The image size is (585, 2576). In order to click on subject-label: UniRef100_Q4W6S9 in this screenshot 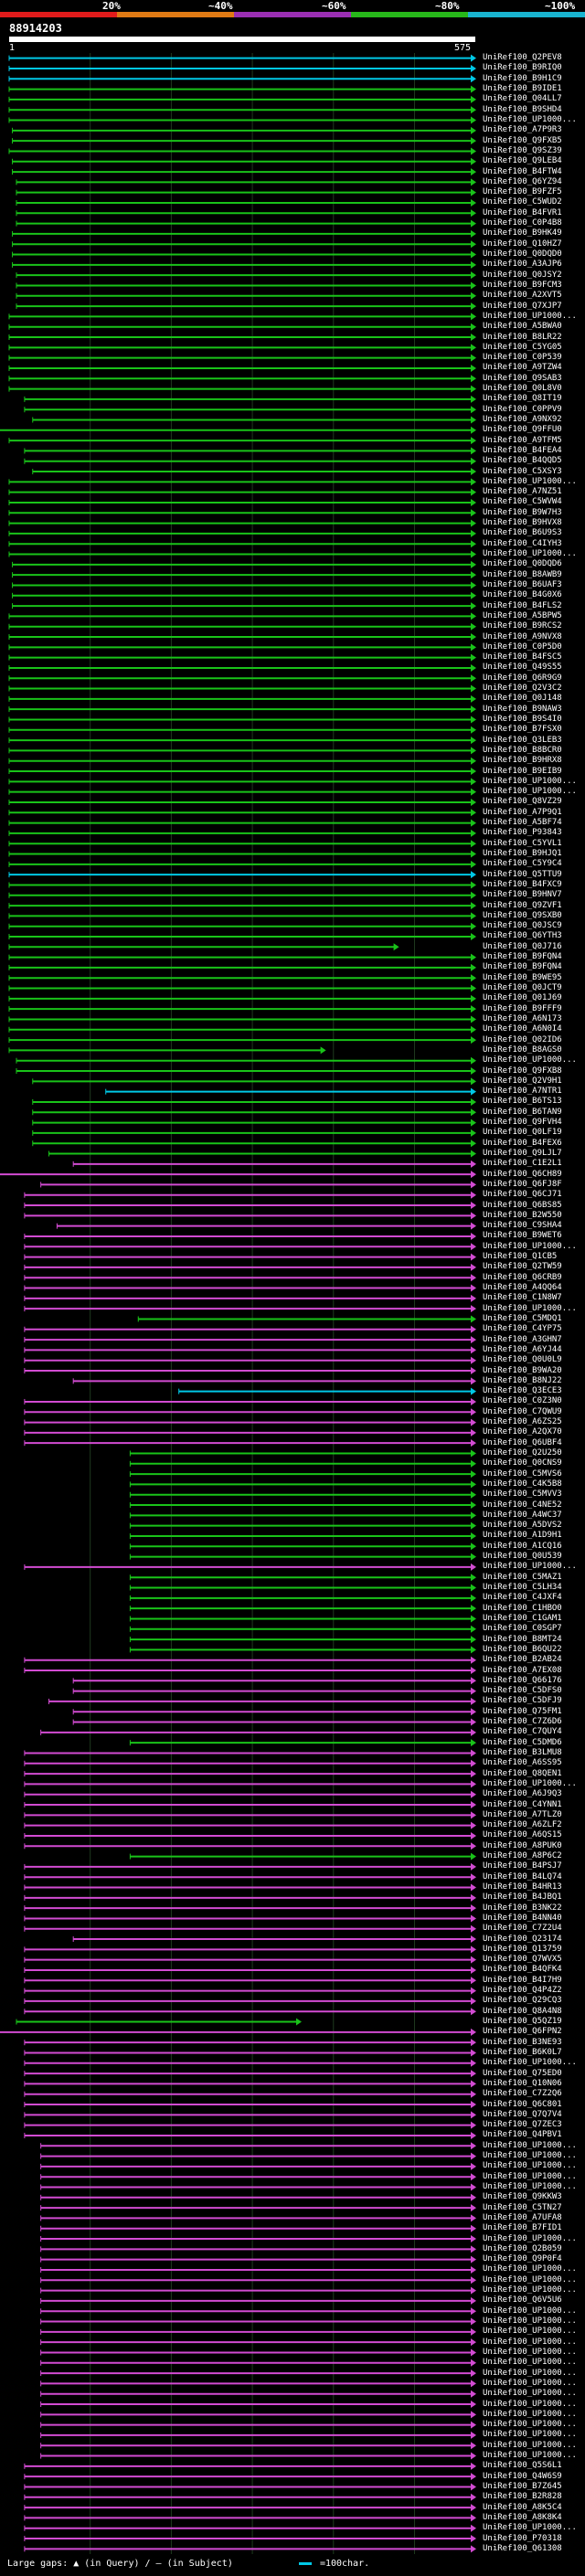, I will do `click(522, 2476)`.